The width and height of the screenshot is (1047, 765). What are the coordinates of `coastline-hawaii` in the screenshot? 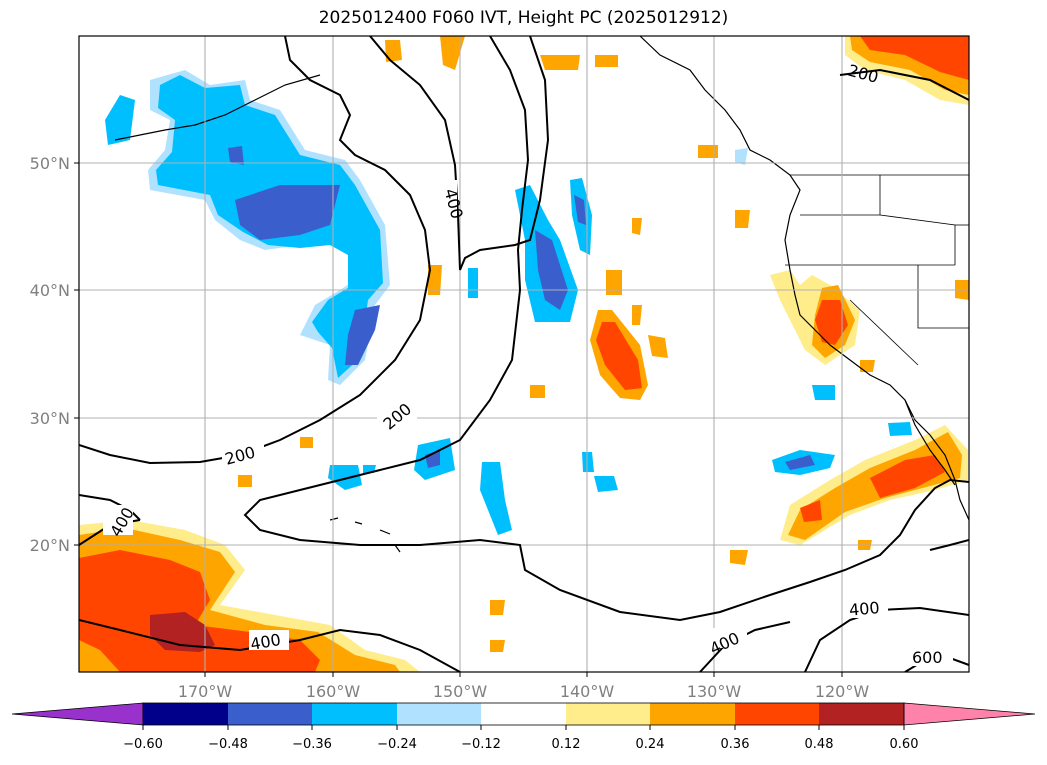 It's located at (365, 535).